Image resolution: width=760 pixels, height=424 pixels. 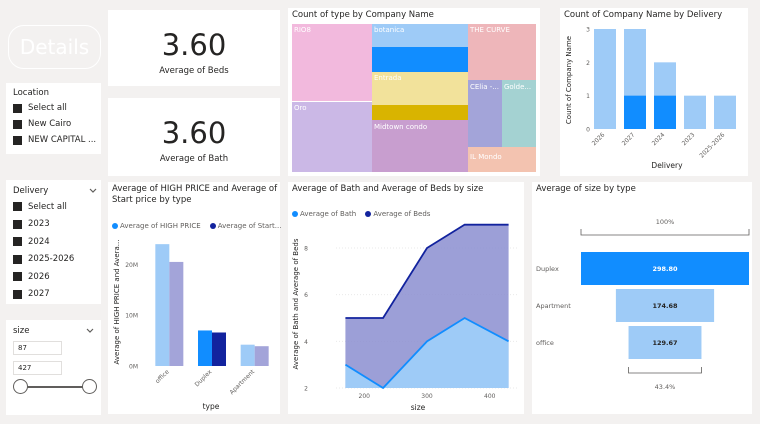 I want to click on x-tick-label: 400, so click(x=490, y=396).